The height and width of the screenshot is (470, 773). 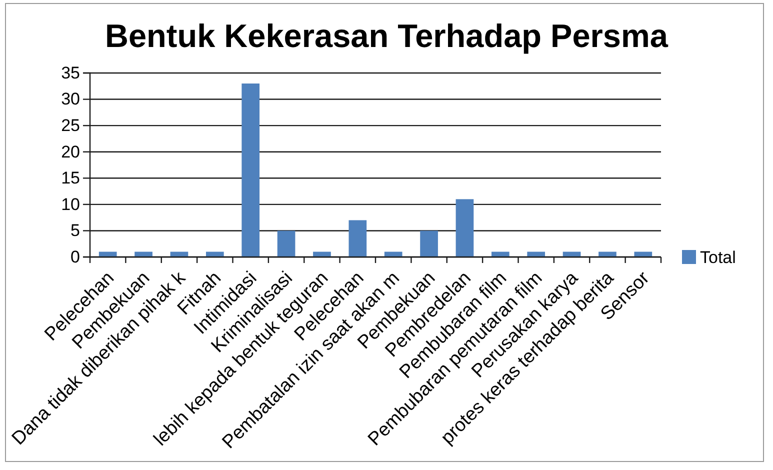 What do you see at coordinates (387, 36) in the screenshot?
I see `chart-title: Bentuk Kekerasan Terhadap Persma` at bounding box center [387, 36].